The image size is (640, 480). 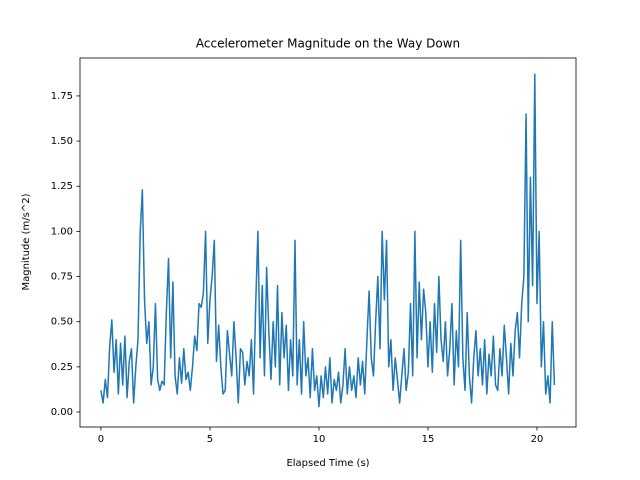 What do you see at coordinates (62, 231) in the screenshot?
I see `y-tick-label: 1.00` at bounding box center [62, 231].